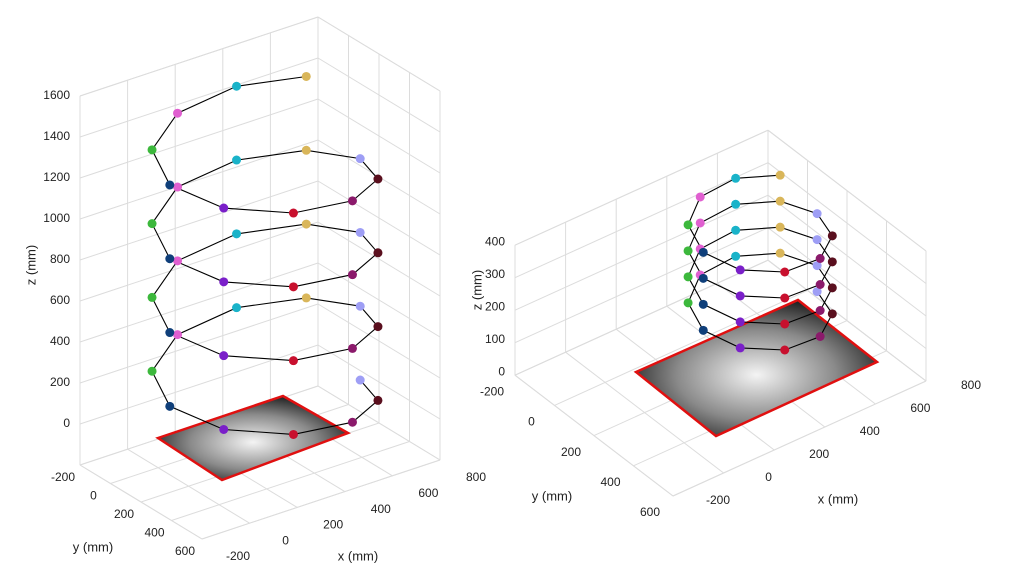  What do you see at coordinates (60, 341) in the screenshot?
I see `z-tick-label: 400` at bounding box center [60, 341].